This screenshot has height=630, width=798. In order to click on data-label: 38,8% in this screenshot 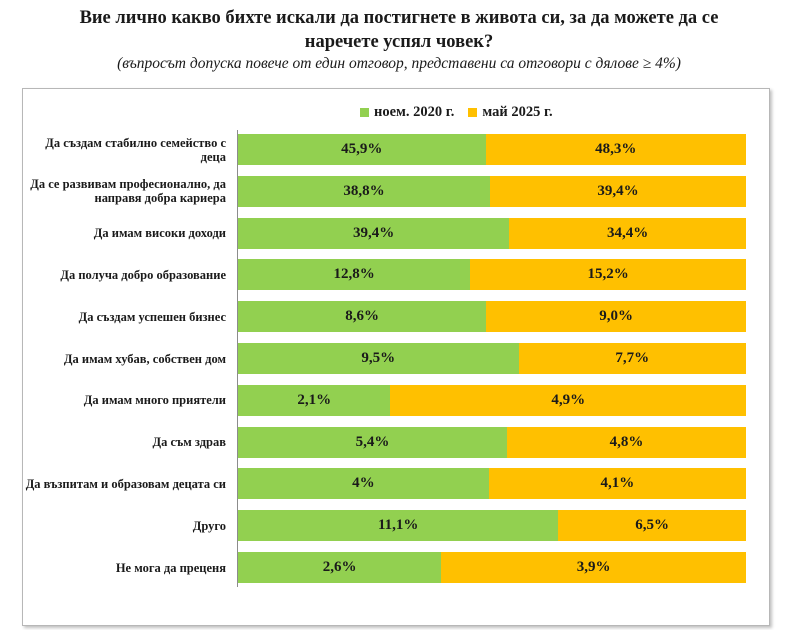, I will do `click(364, 190)`.